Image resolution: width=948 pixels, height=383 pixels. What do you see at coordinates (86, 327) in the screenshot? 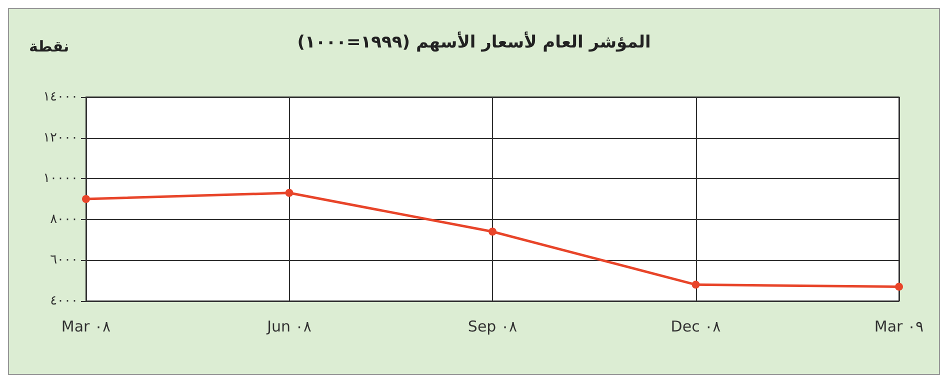
I see `x-tick-label: Mar ٠٨` at bounding box center [86, 327].